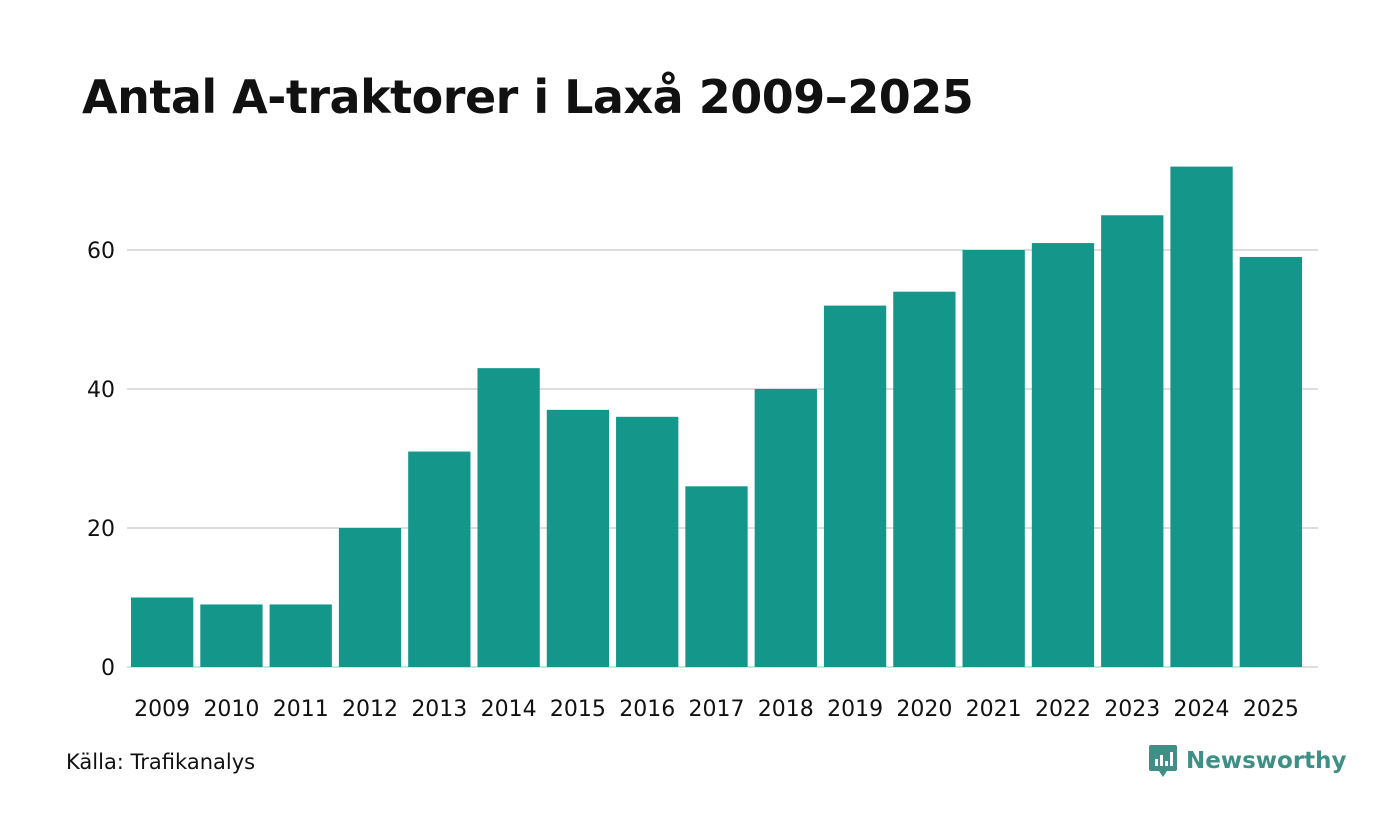 The height and width of the screenshot is (840, 1400). What do you see at coordinates (1201, 416) in the screenshot?
I see `bar-2024` at bounding box center [1201, 416].